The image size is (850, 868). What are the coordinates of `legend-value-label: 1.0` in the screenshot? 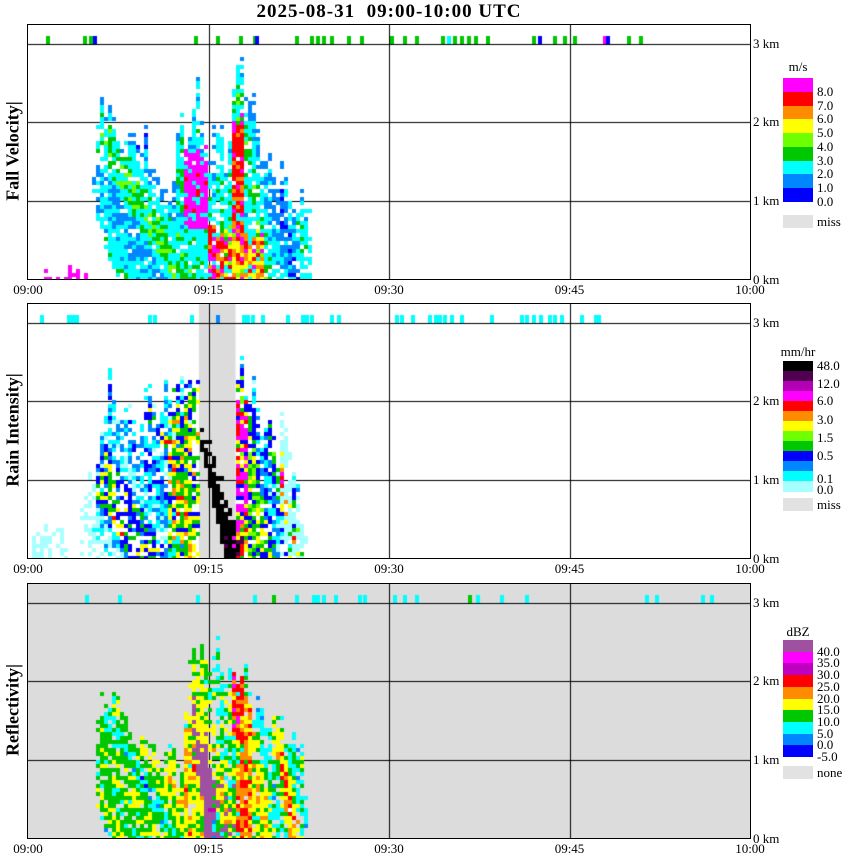 It's located at (825, 188).